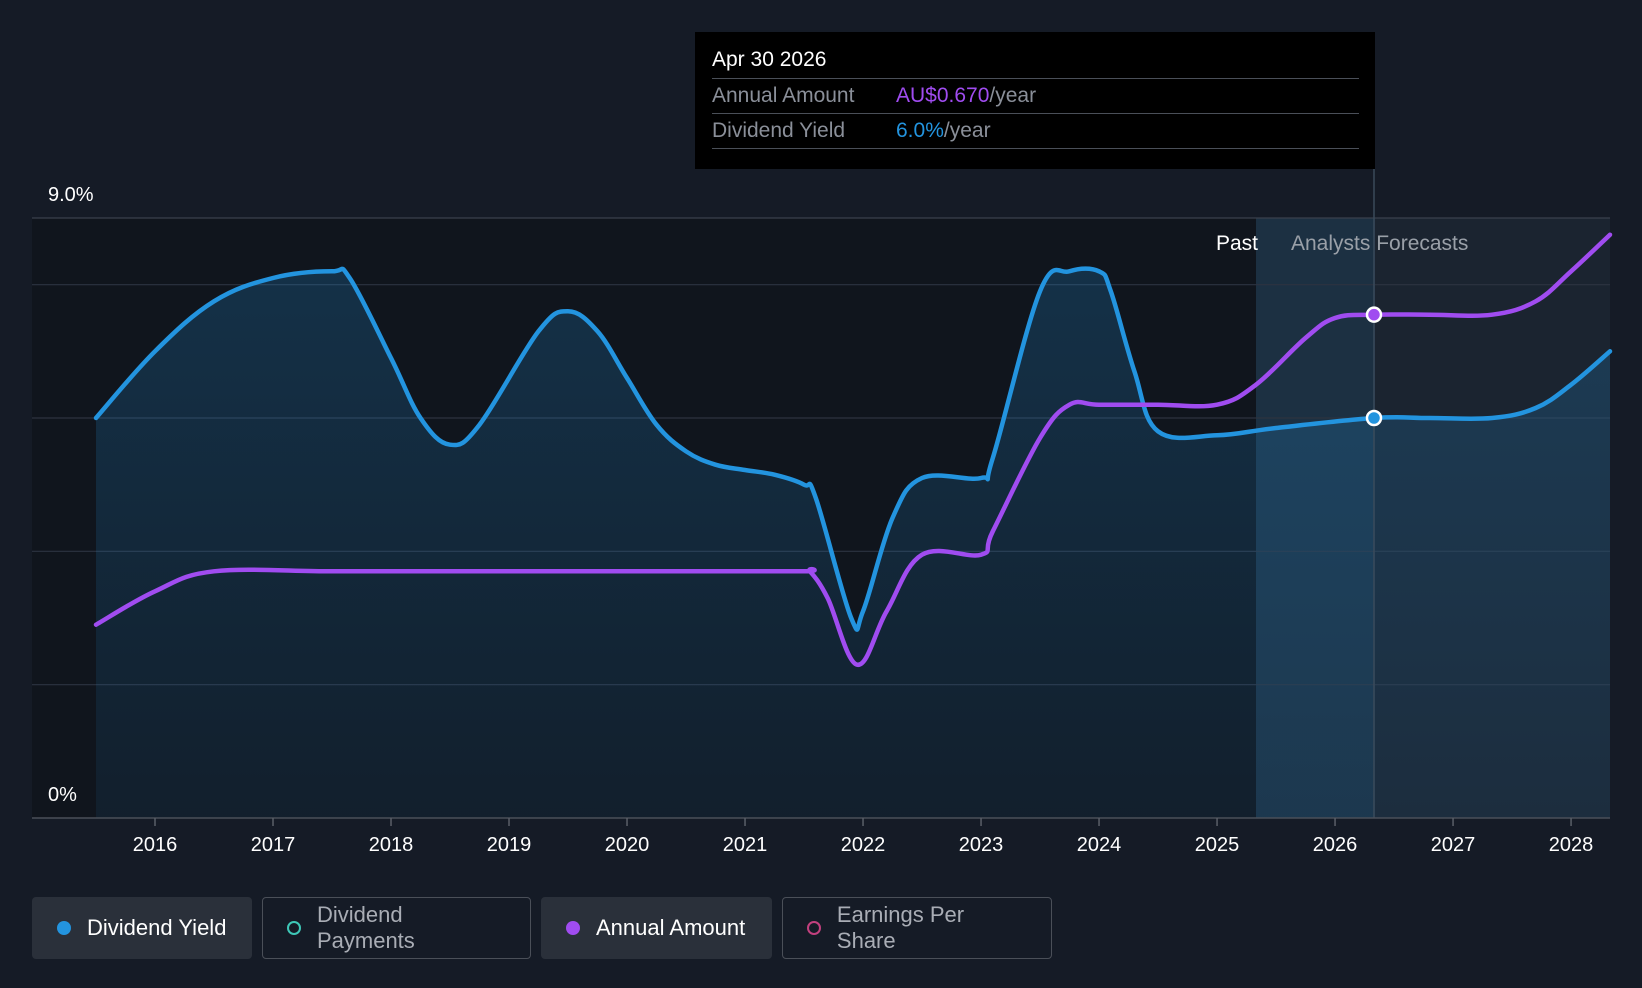 The height and width of the screenshot is (988, 1642). Describe the element at coordinates (779, 130) in the screenshot. I see `tooltip-label: Dividend Yield` at that location.